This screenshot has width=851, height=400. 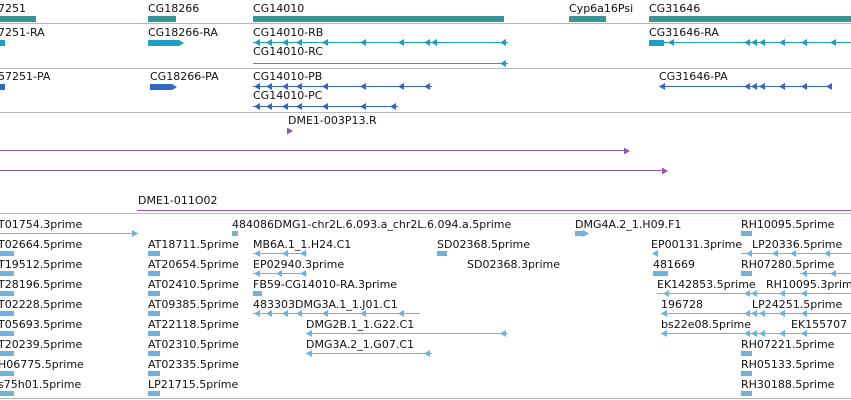 I want to click on est-label: s75h01.5prime, so click(x=41, y=384).